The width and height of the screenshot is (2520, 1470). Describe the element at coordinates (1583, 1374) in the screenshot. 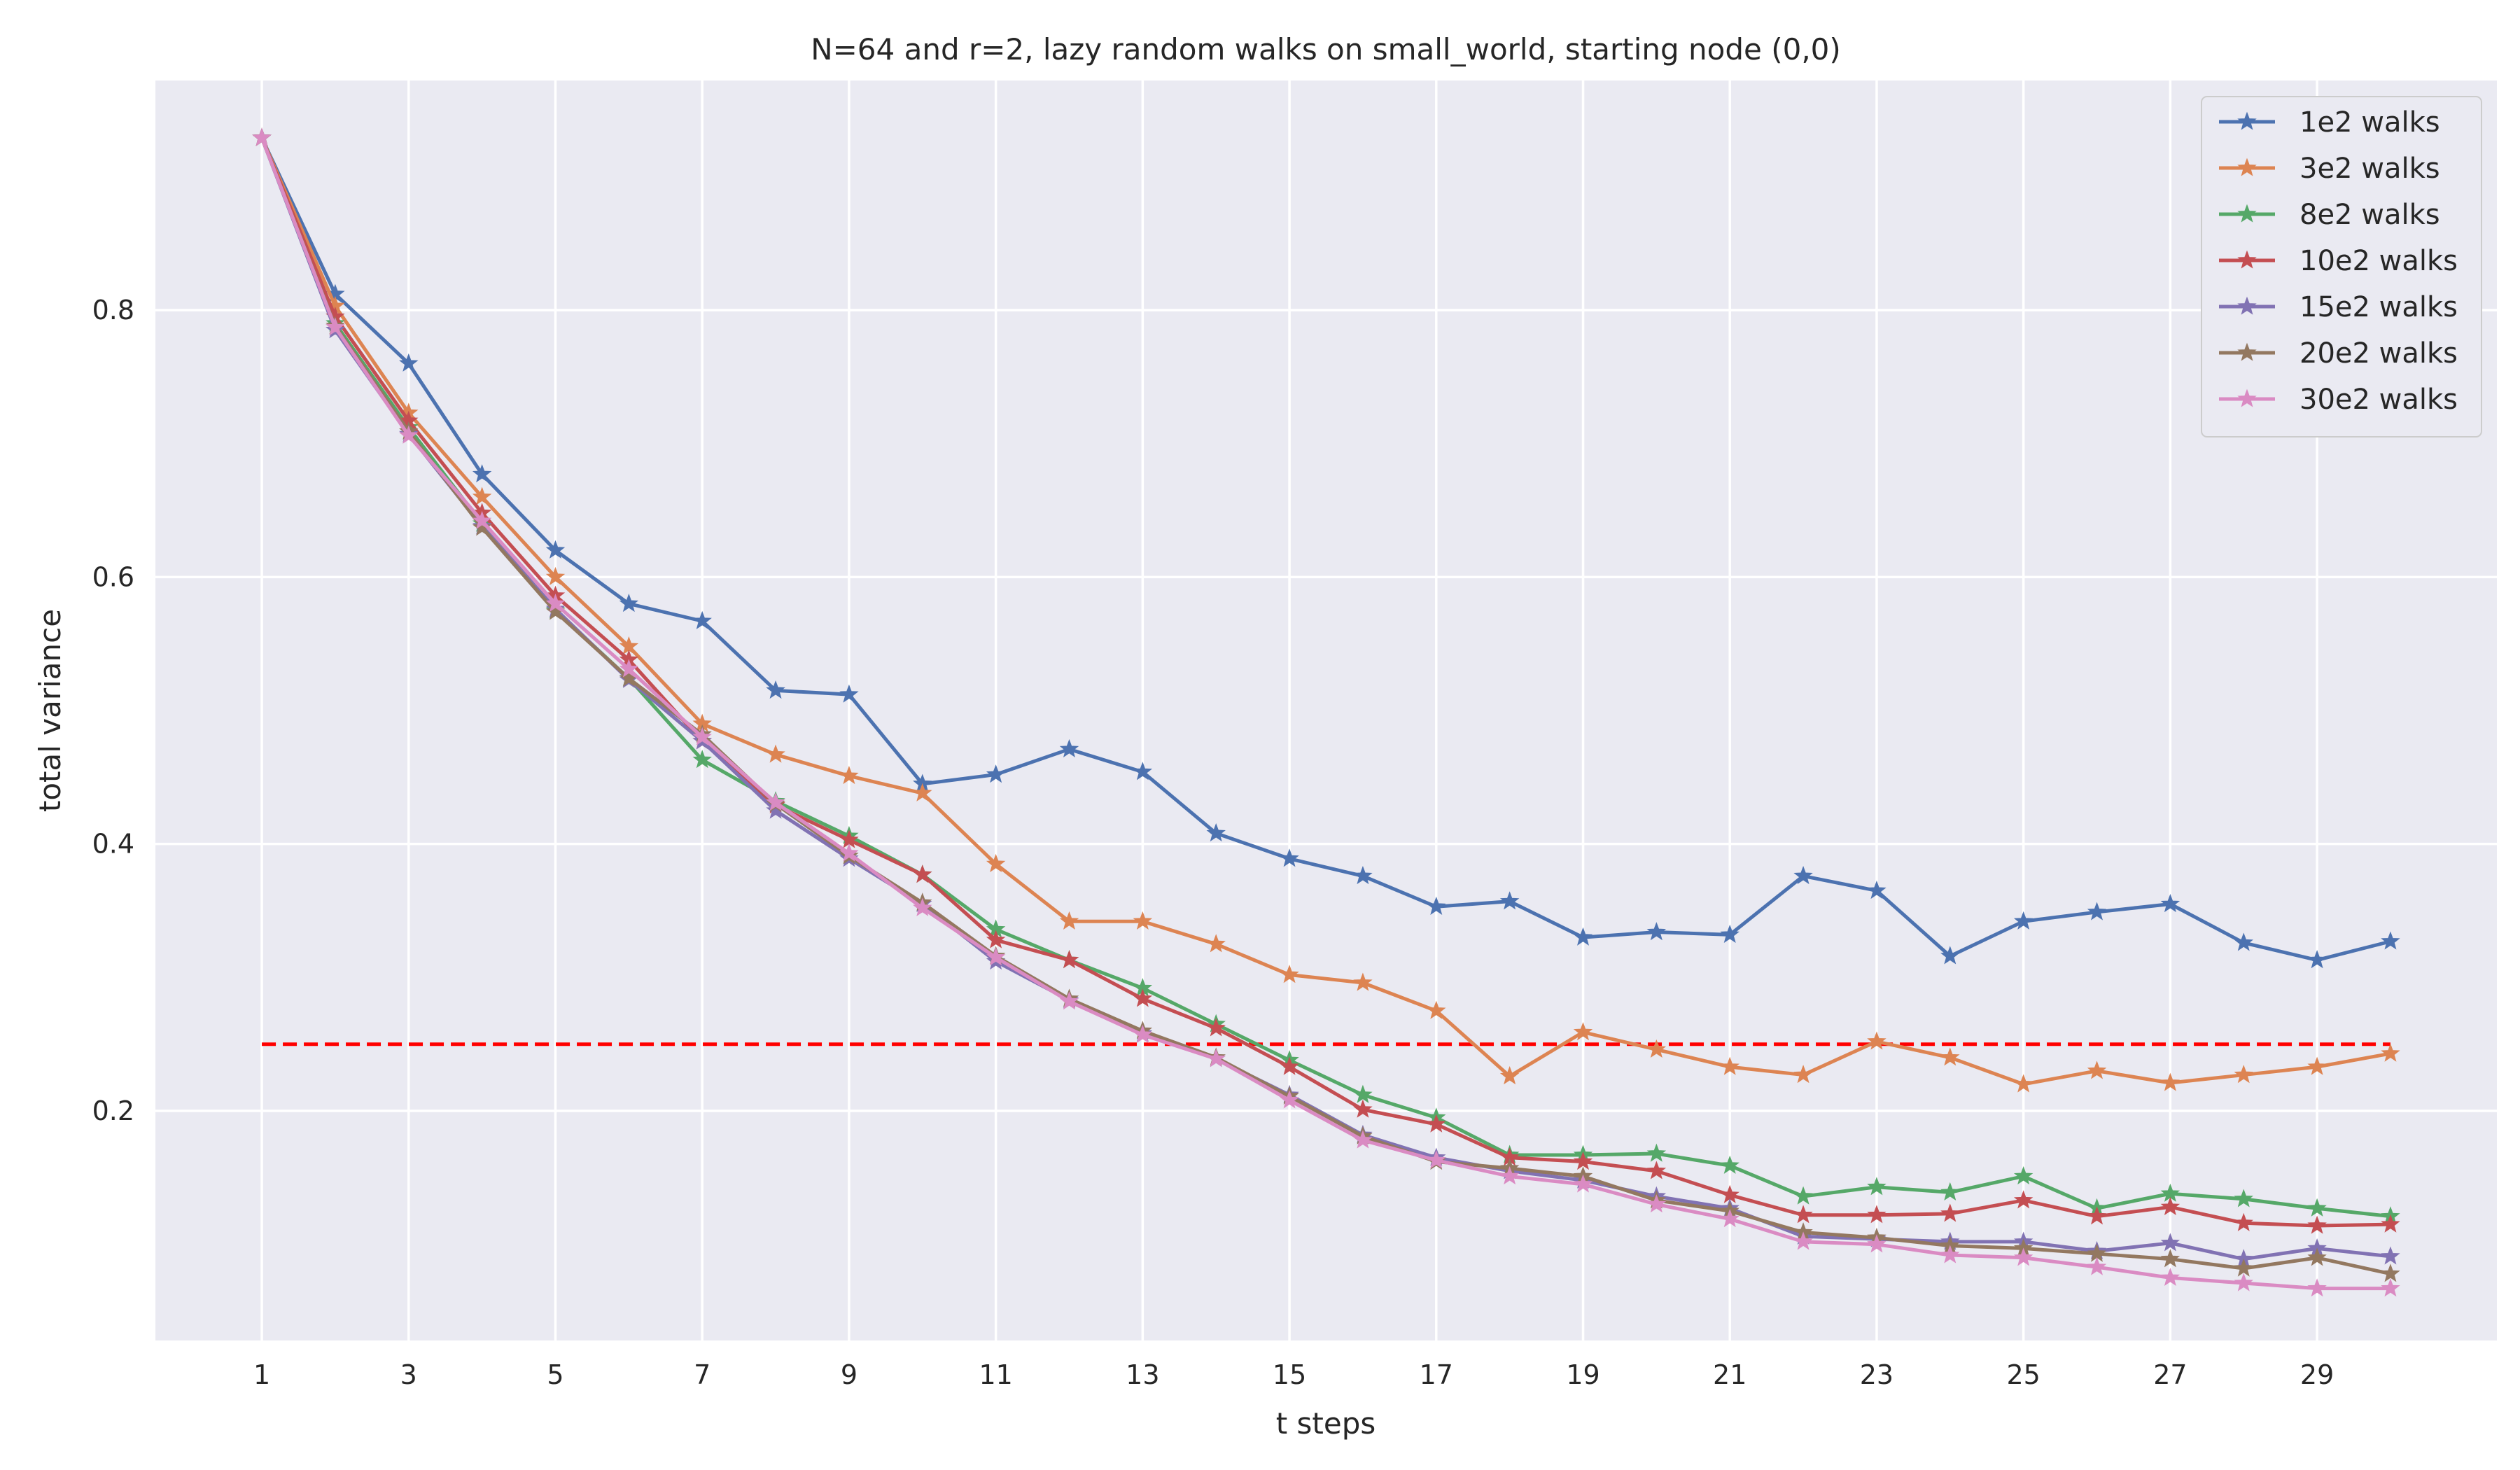

I see `x-tick-label: 19` at that location.